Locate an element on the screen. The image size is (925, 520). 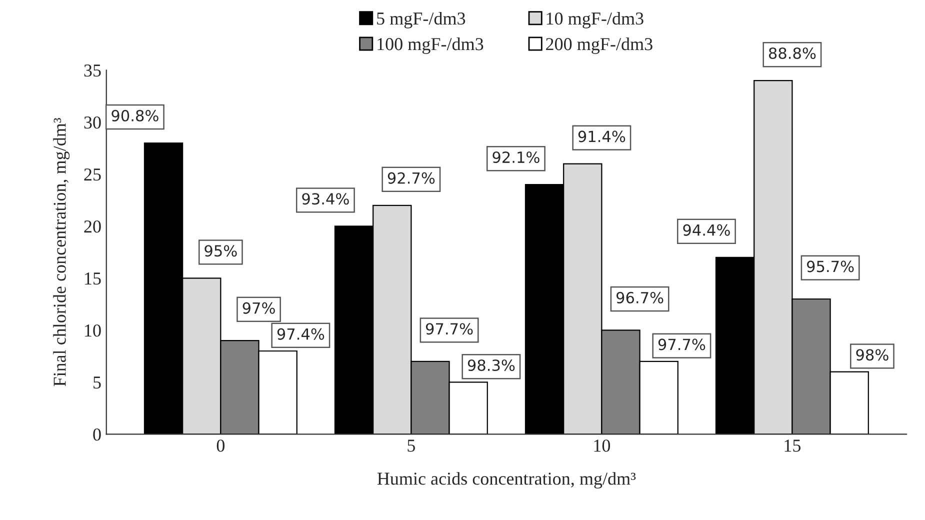
x-tick-label: 0 is located at coordinates (220, 446).